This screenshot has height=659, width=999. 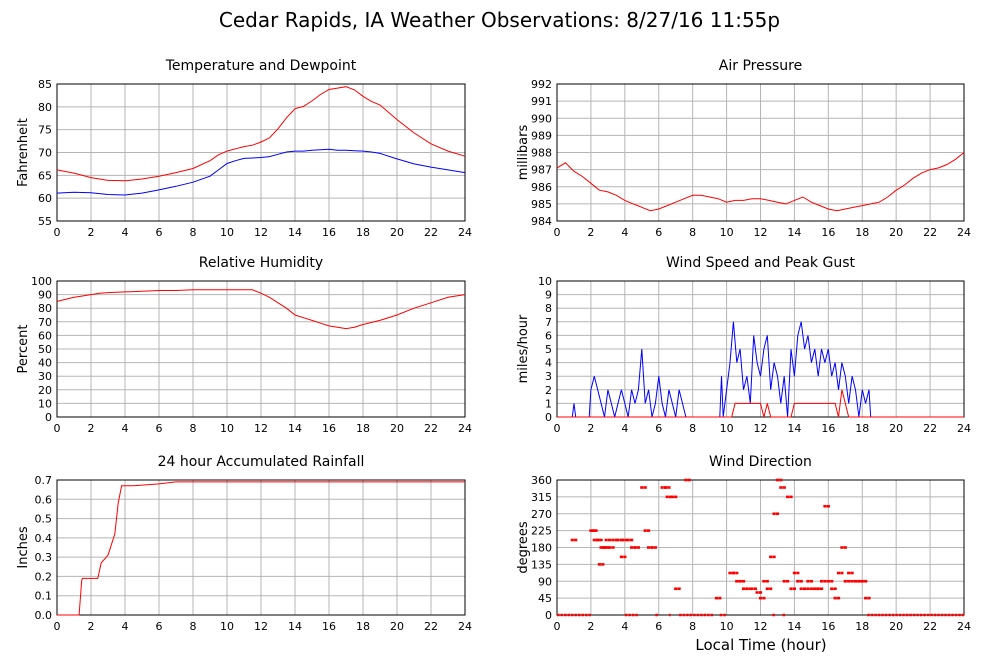 What do you see at coordinates (541, 101) in the screenshot?
I see `y-tick-label: 991` at bounding box center [541, 101].